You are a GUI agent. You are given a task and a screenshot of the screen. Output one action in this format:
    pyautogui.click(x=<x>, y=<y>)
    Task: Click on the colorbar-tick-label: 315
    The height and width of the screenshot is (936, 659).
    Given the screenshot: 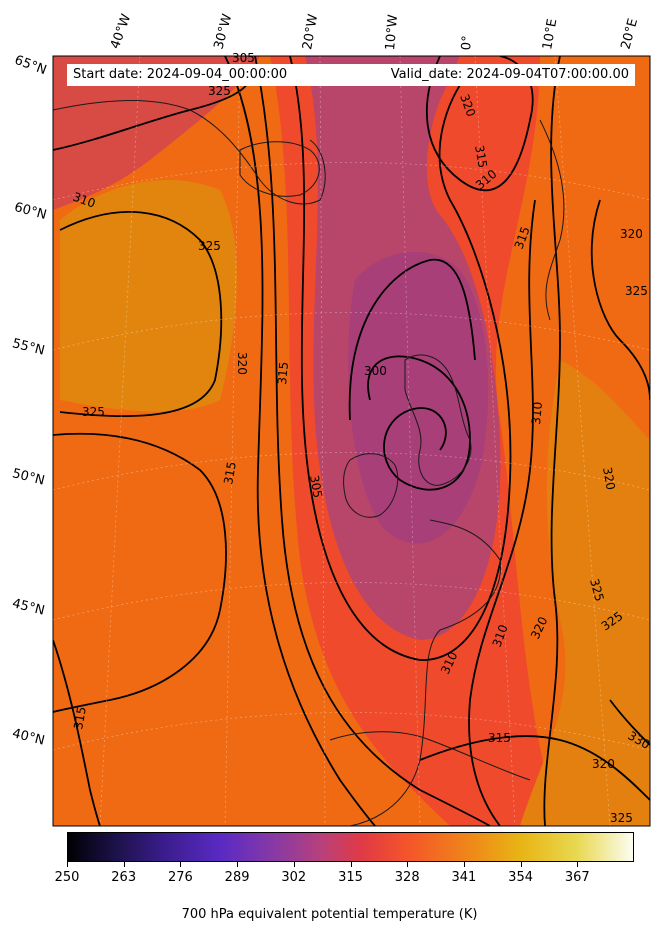 What is the action you would take?
    pyautogui.click(x=350, y=877)
    